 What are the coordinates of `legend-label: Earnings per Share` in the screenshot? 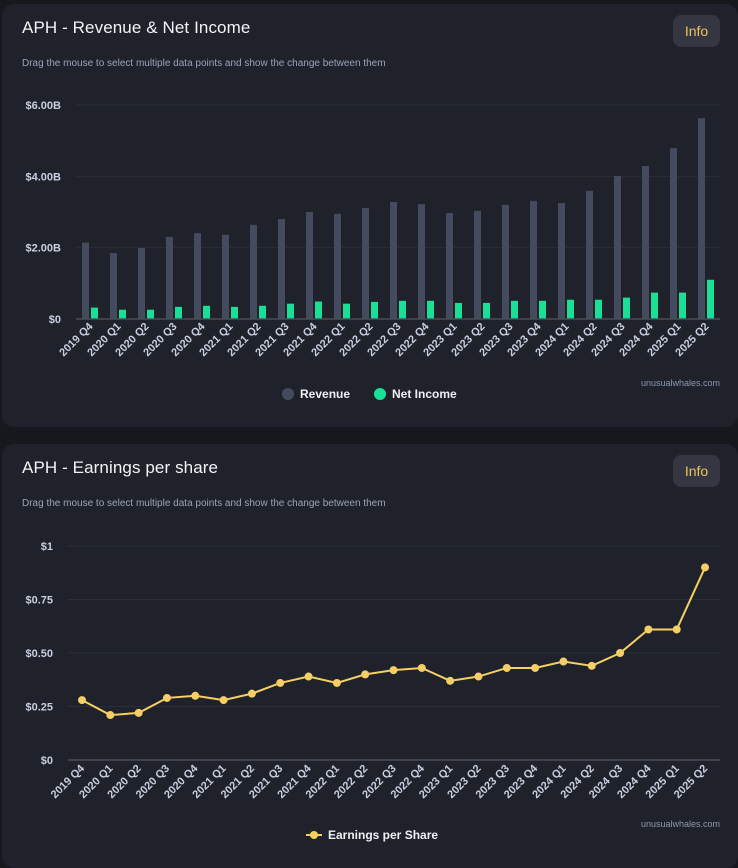 It's located at (383, 835).